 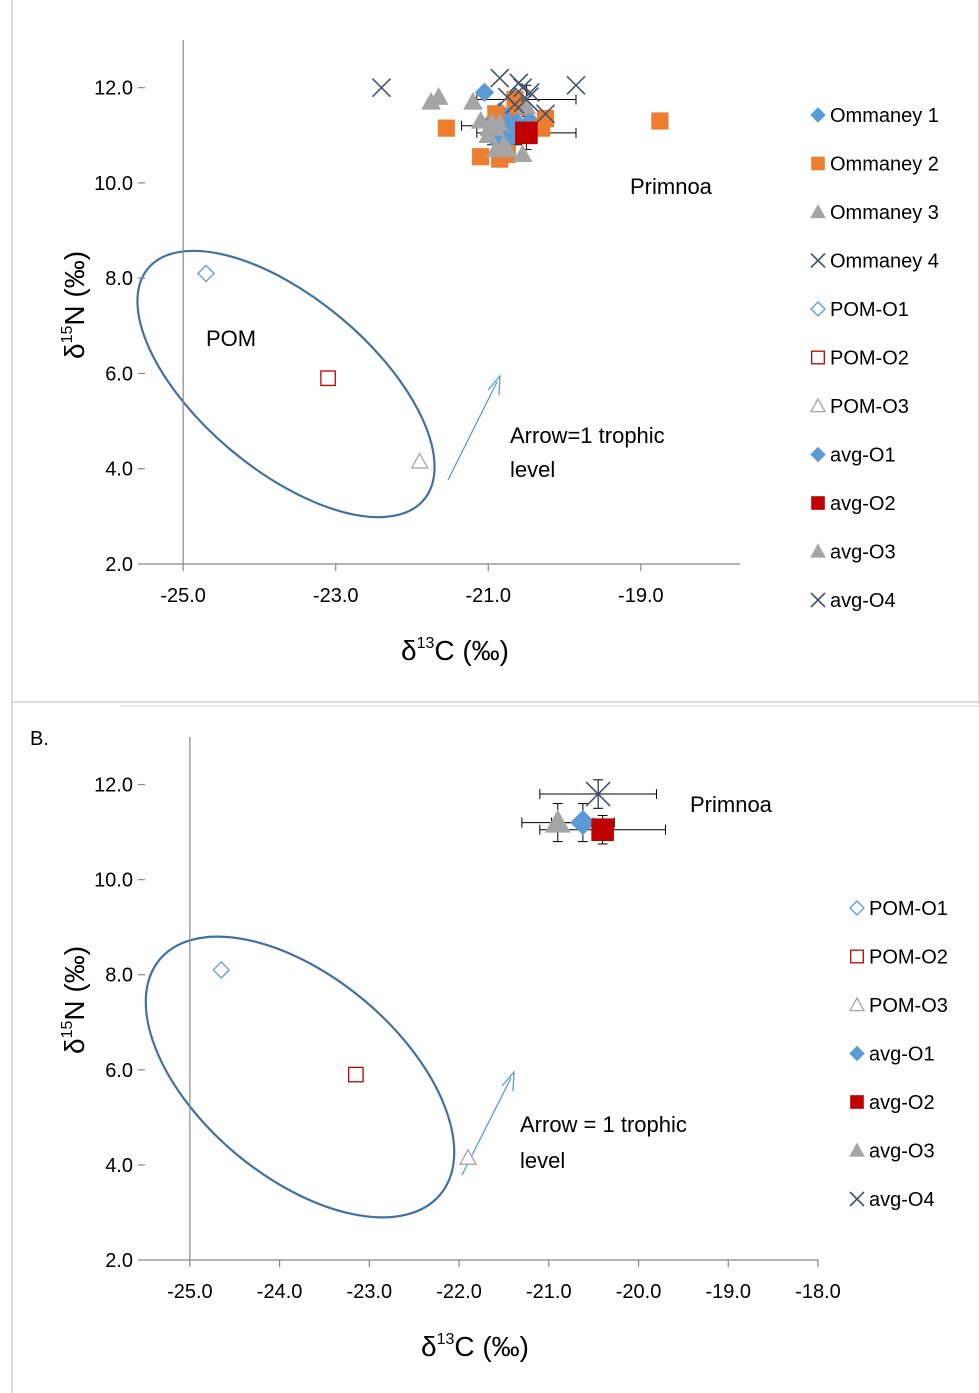 I want to click on chart-a-legend-avg-o1-marker, so click(x=818, y=454).